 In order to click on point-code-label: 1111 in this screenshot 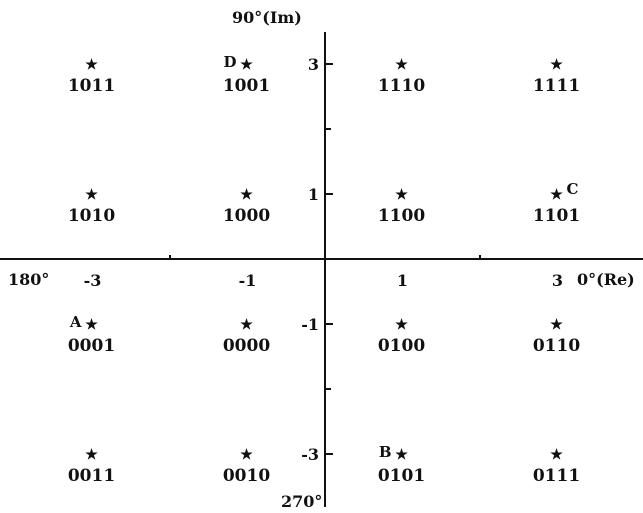, I will do `click(556, 86)`.